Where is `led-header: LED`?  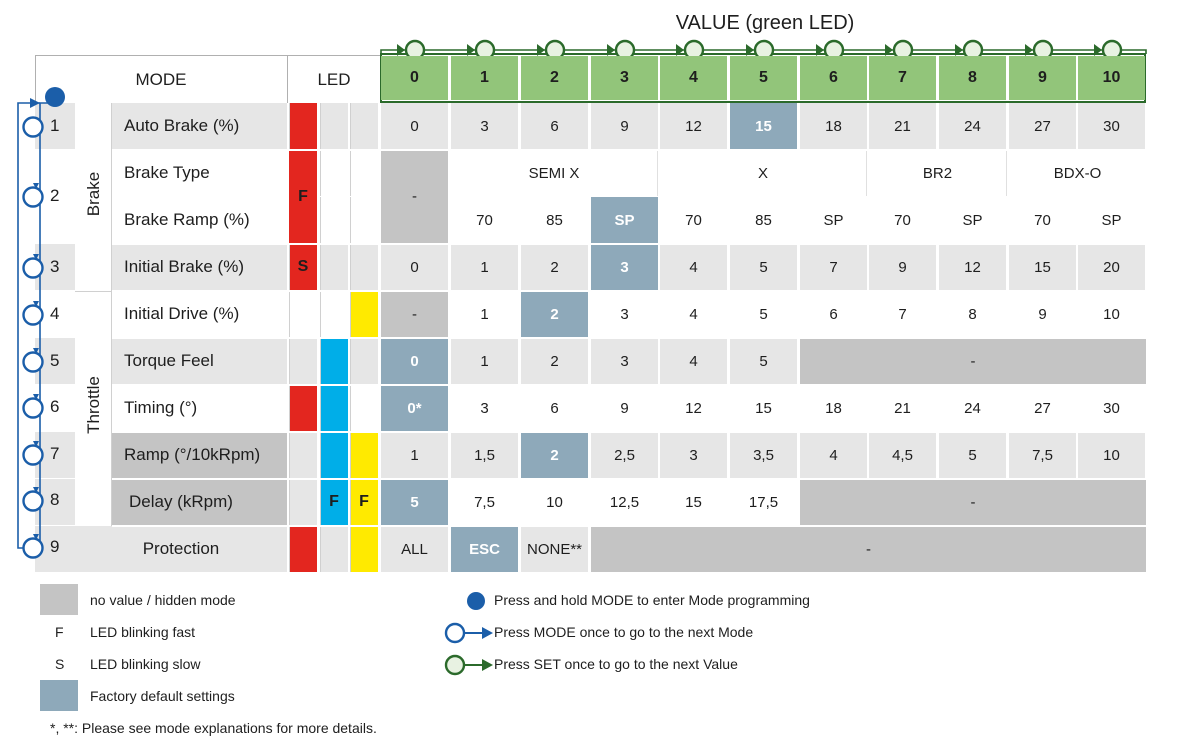 led-header: LED is located at coordinates (334, 79).